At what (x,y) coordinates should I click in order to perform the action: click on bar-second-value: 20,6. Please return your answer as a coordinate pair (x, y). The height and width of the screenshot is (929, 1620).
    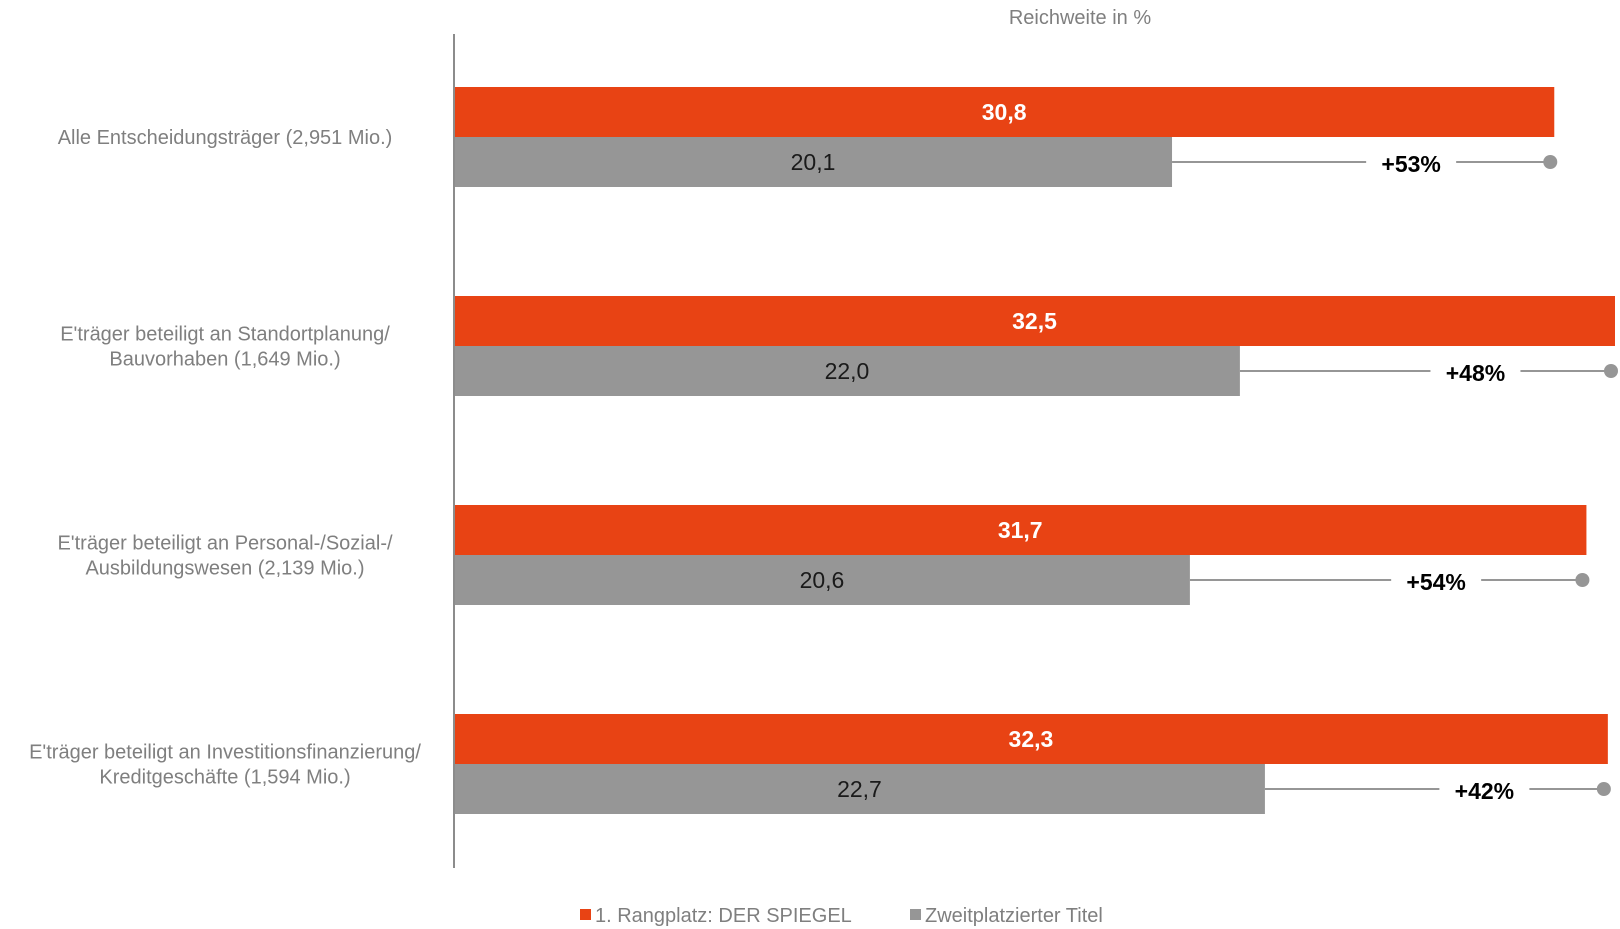
    Looking at the image, I should click on (822, 580).